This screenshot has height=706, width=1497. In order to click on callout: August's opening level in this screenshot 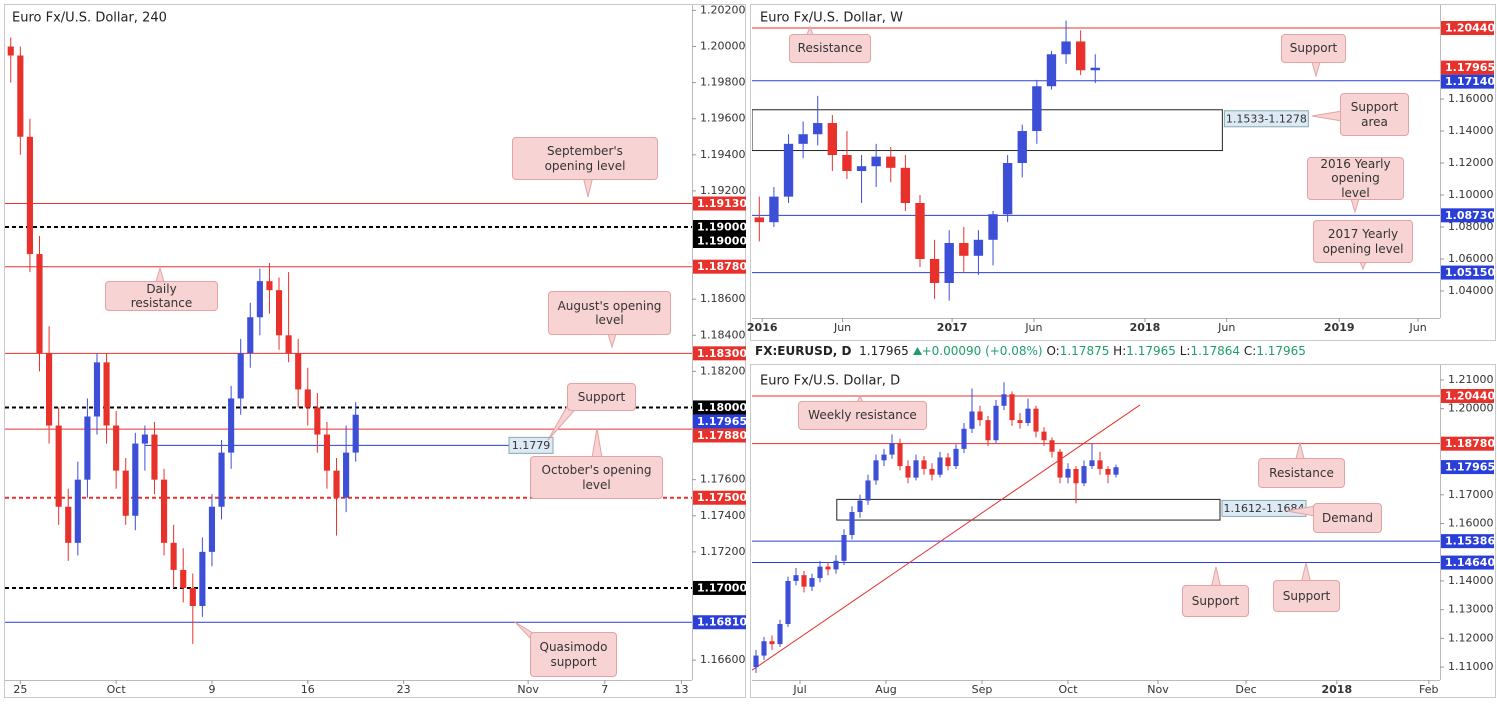, I will do `click(609, 313)`.